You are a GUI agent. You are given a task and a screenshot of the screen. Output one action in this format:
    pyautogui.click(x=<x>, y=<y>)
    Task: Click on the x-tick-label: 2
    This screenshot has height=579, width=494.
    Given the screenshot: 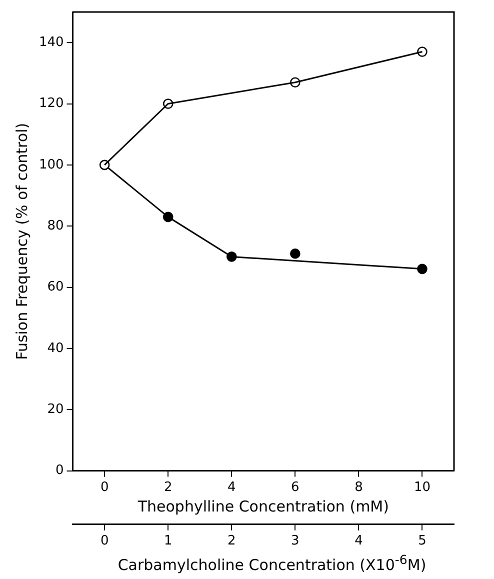 What is the action you would take?
    pyautogui.click(x=168, y=487)
    